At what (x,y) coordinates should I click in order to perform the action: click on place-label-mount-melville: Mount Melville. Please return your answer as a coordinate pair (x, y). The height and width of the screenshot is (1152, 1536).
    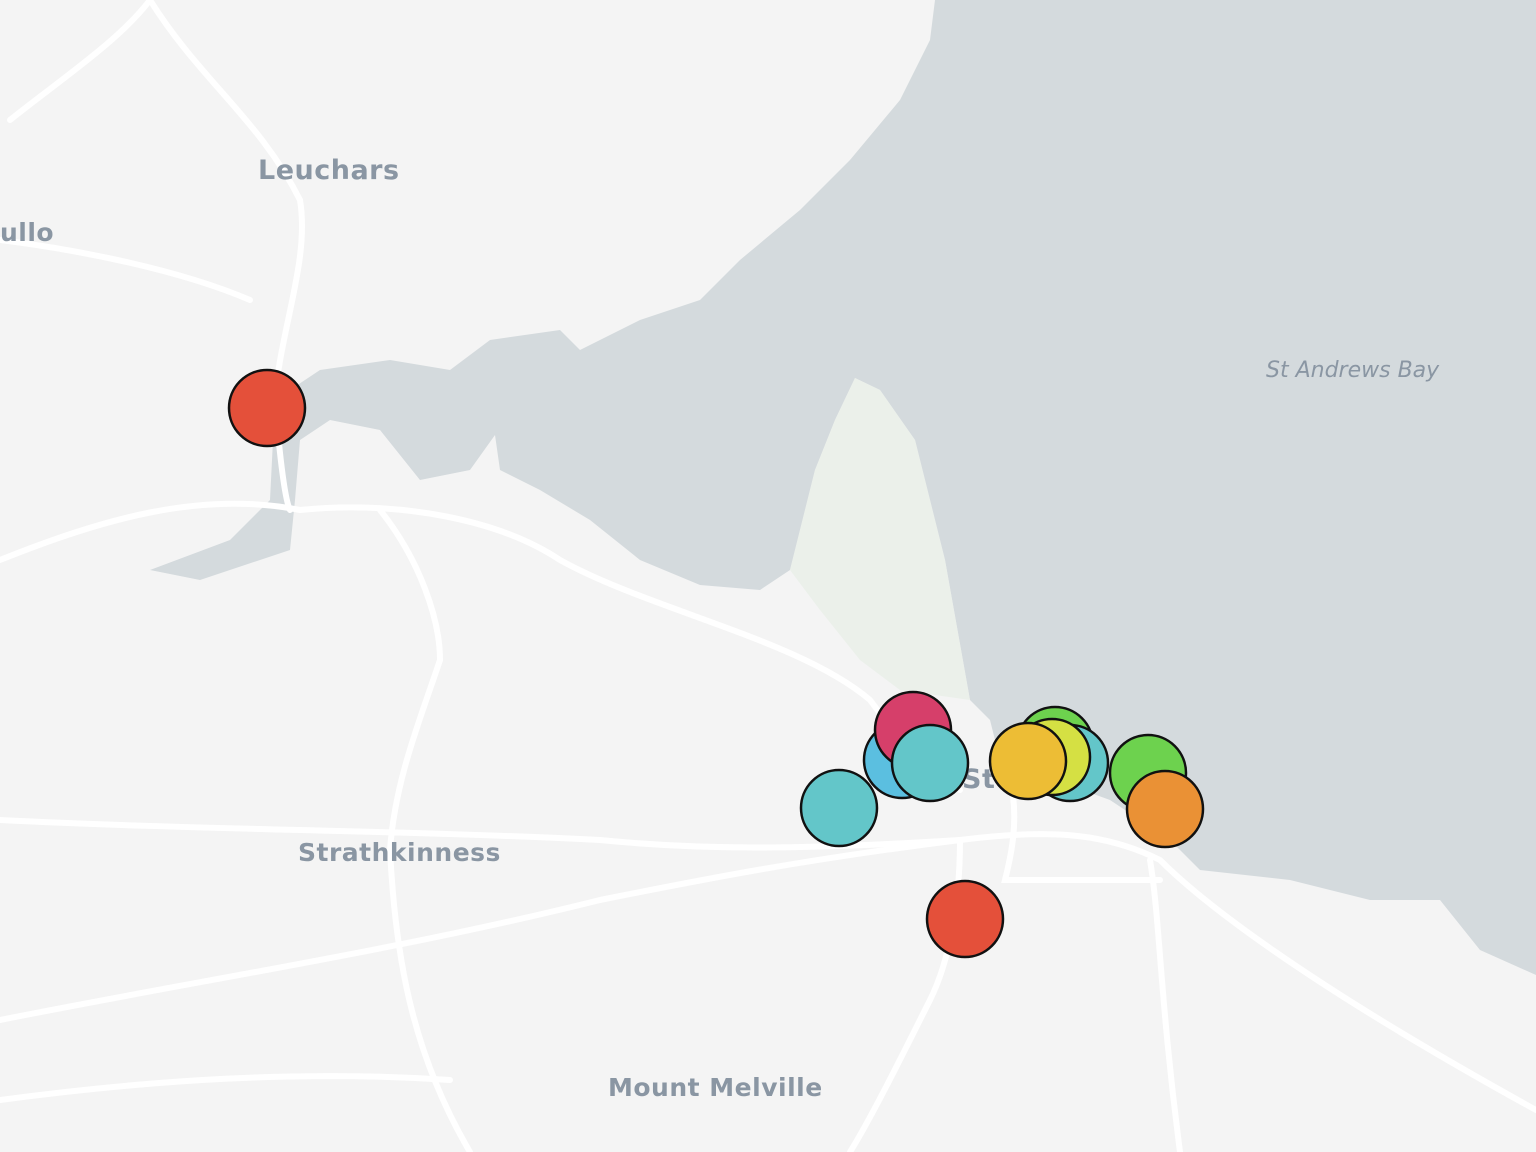
    Looking at the image, I should click on (715, 1087).